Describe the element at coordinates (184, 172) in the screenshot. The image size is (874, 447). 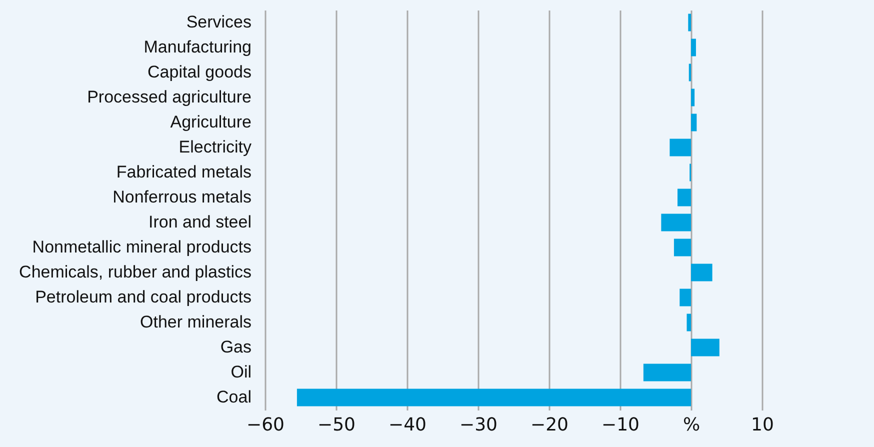
I see `y-tick-label: Fabricated metals` at that location.